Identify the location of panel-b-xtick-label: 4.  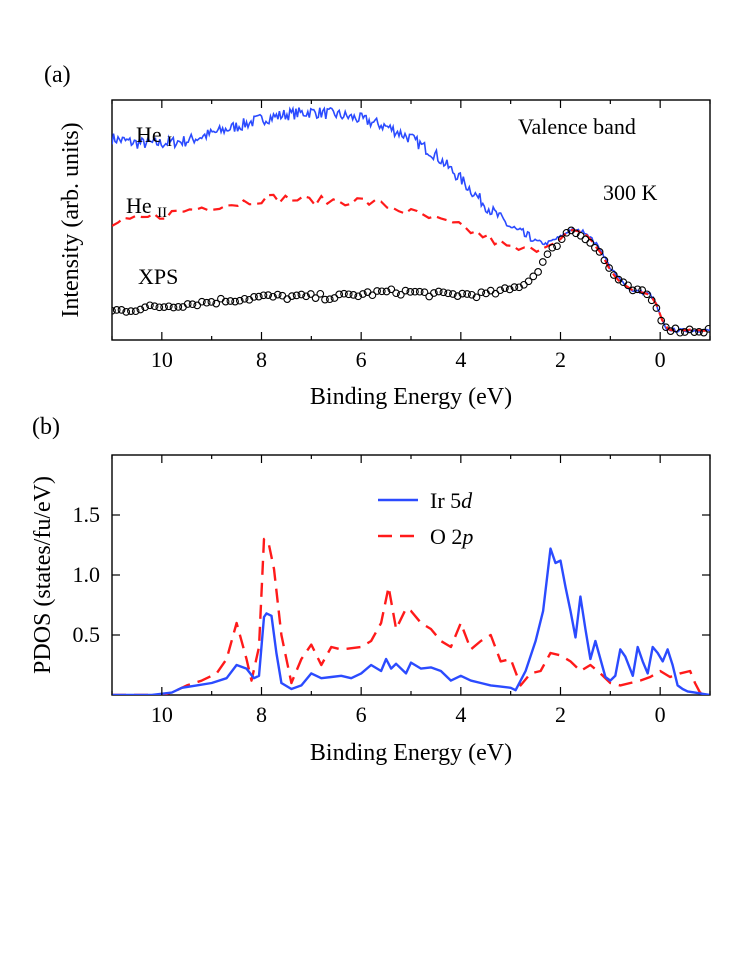
(460, 714).